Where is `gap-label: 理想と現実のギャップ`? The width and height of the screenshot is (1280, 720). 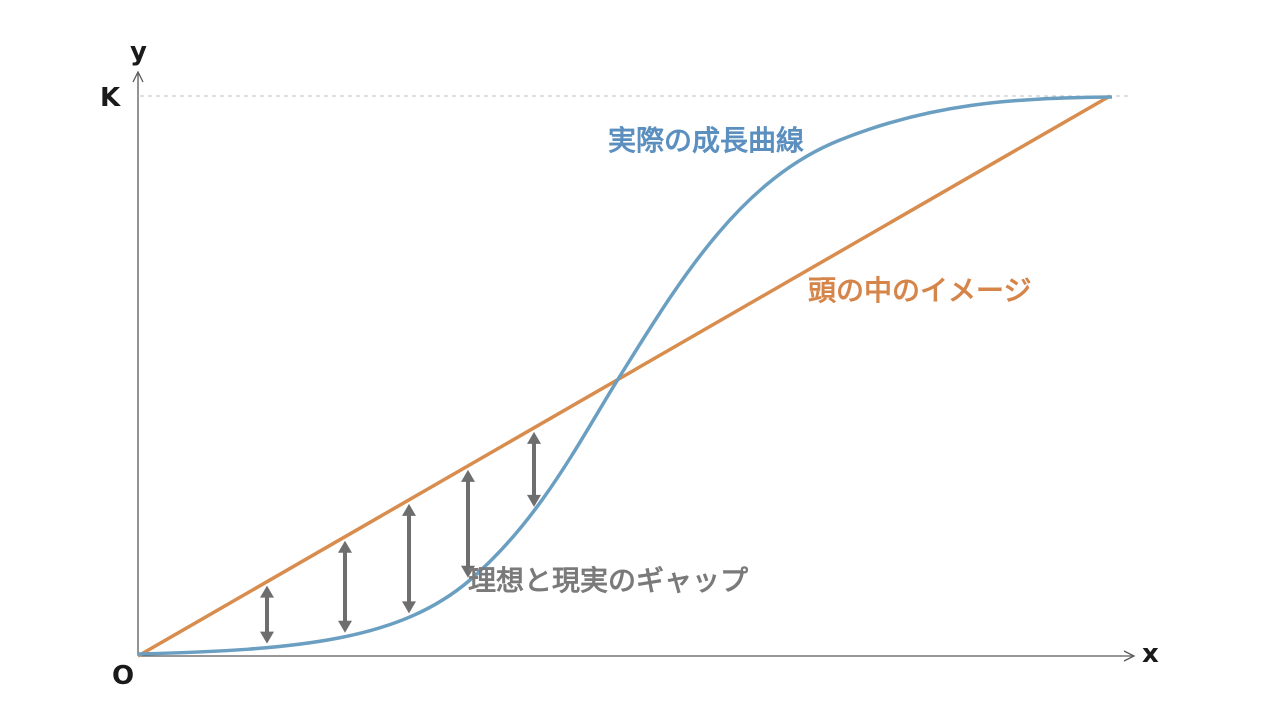 gap-label: 理想と現実のギャップ is located at coordinates (608, 580).